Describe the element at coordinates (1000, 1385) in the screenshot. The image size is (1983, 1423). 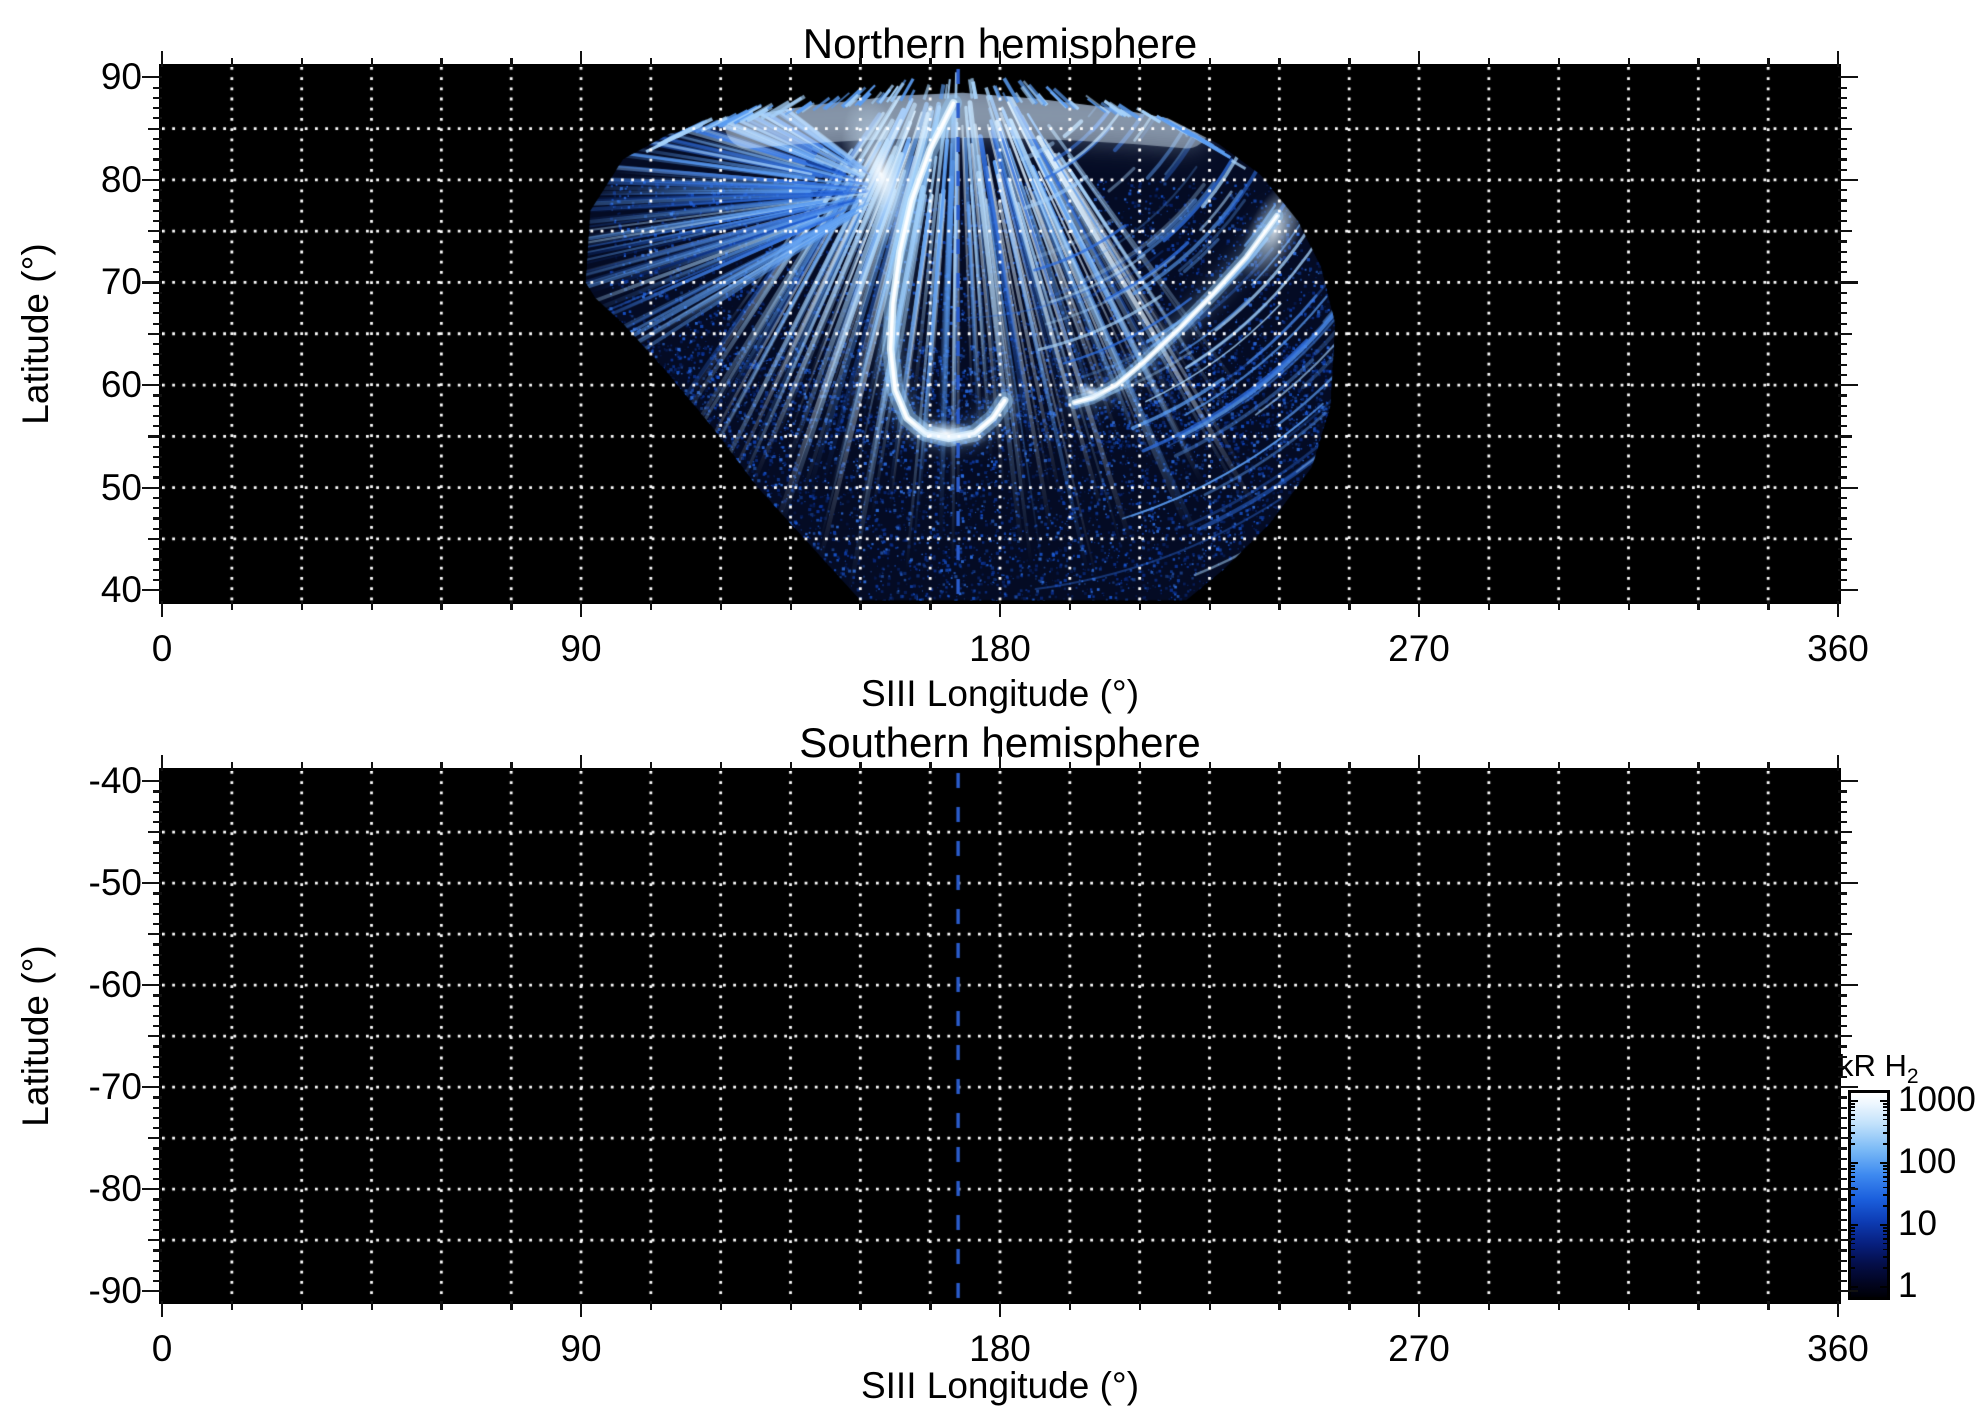
I see `south-x-axis-label: SIII Longitude (°)` at that location.